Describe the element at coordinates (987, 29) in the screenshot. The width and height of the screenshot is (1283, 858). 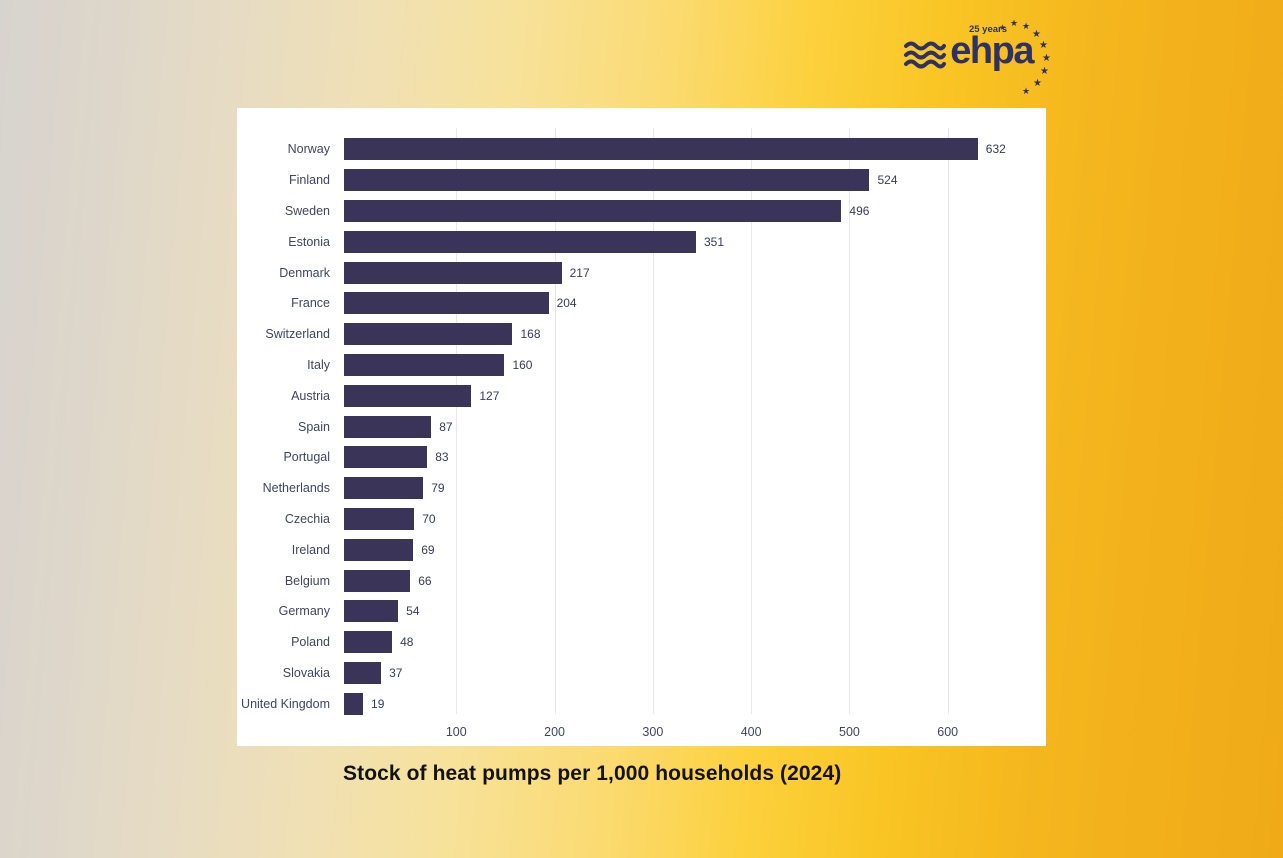
I see `logo-anniversary: 25 years` at that location.